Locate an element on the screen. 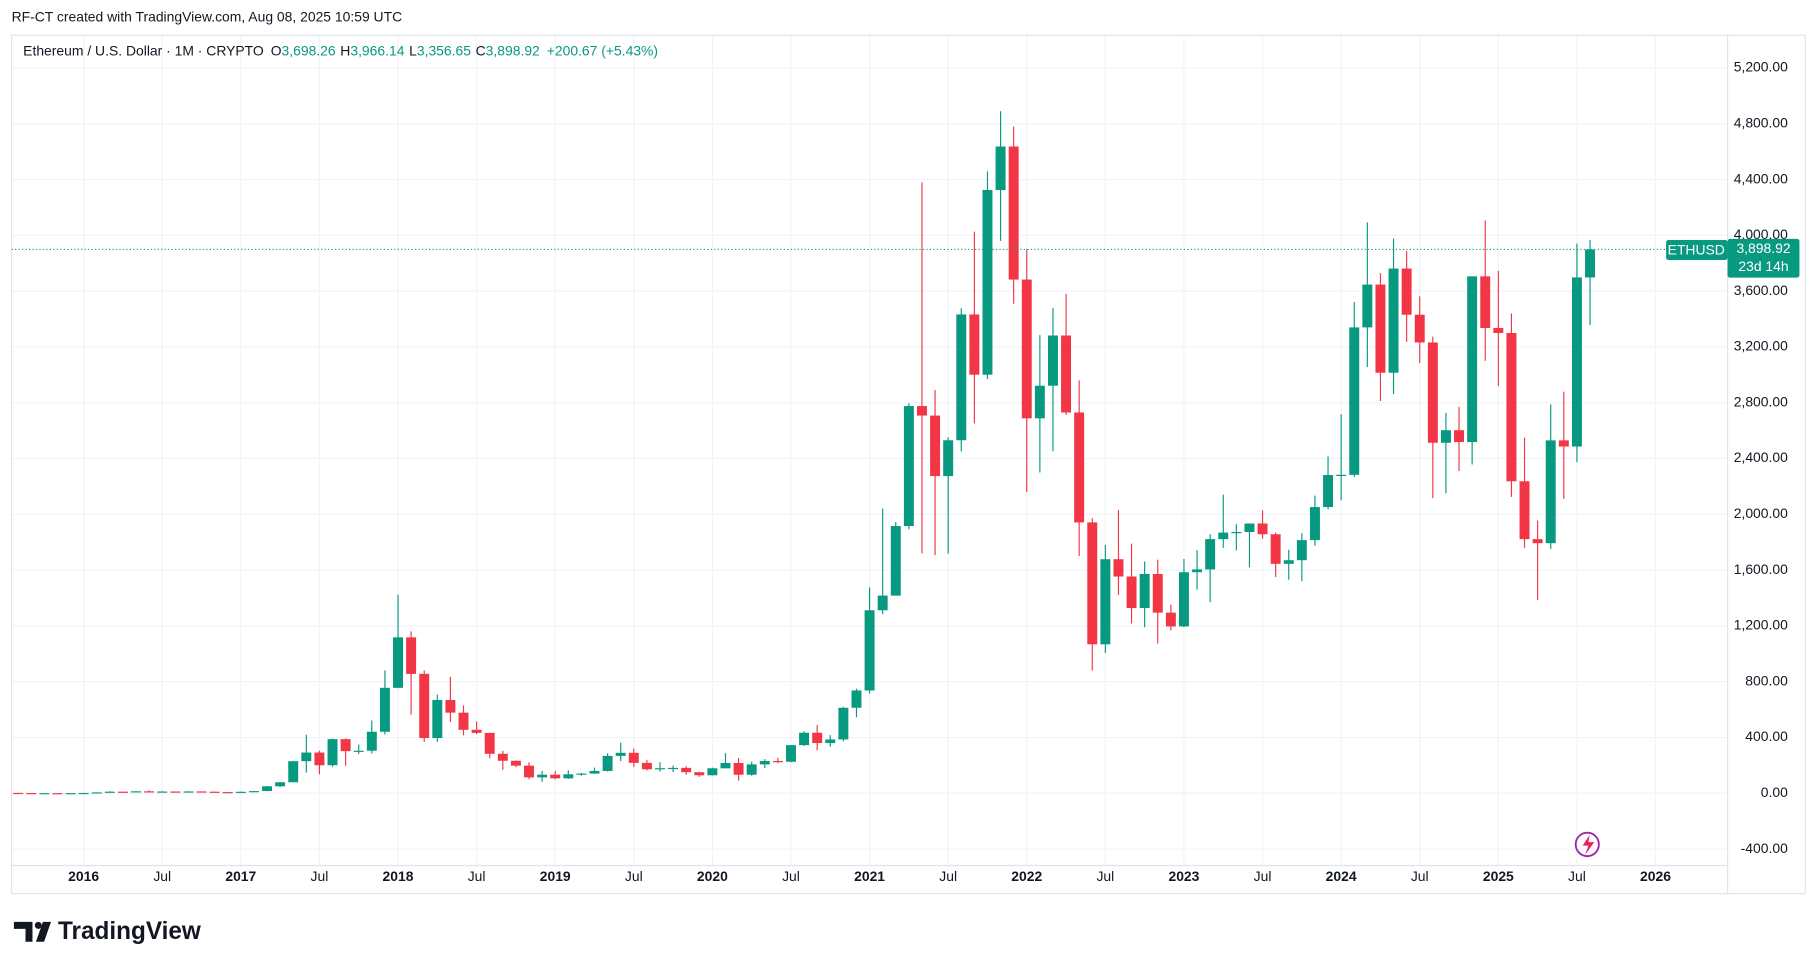  x-tick-label: 2016 is located at coordinates (83, 876).